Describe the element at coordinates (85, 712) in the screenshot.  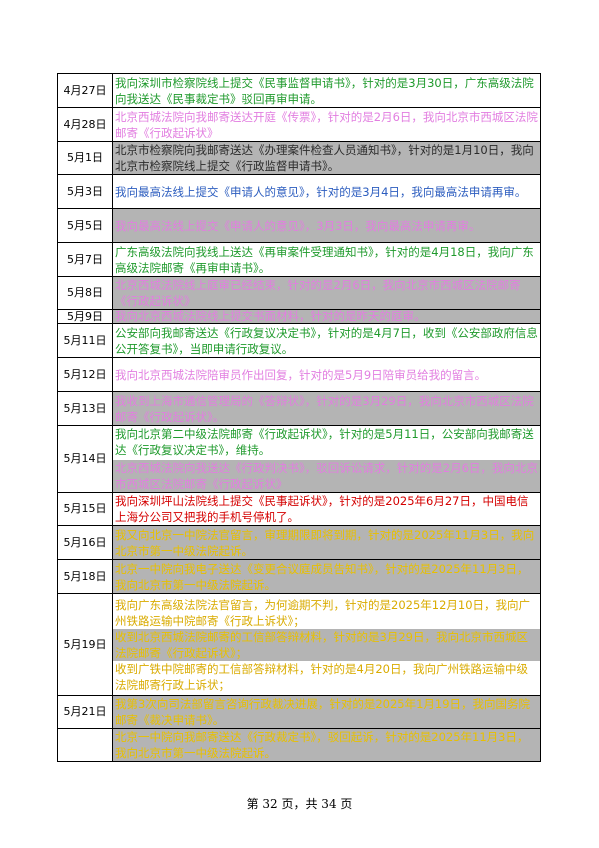
I see `date: 5月21日` at that location.